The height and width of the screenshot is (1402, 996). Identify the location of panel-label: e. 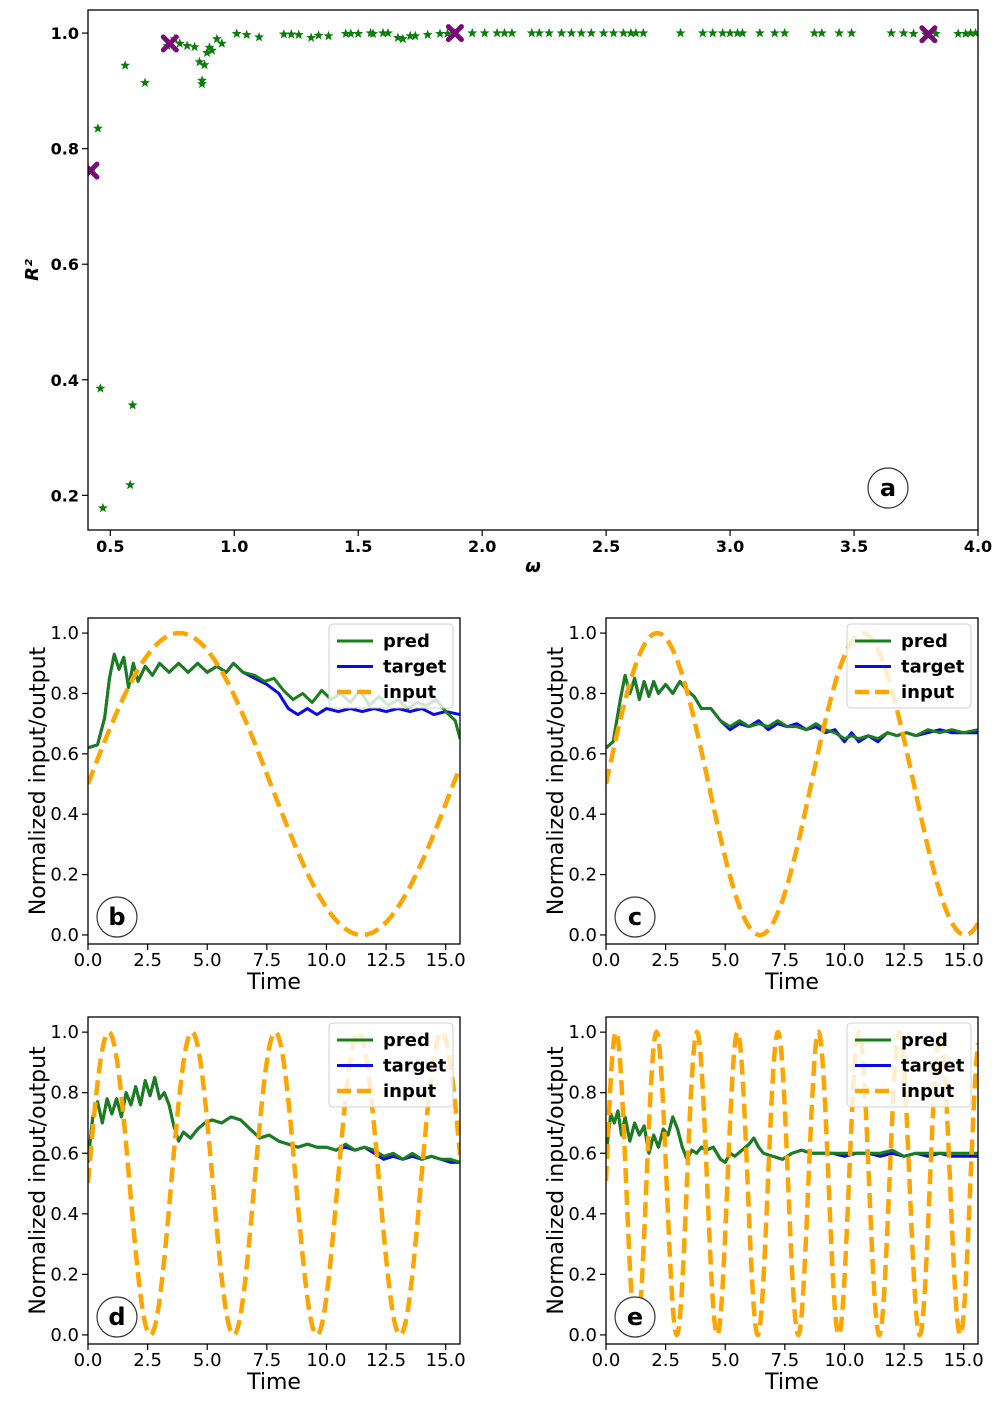
(635, 1317).